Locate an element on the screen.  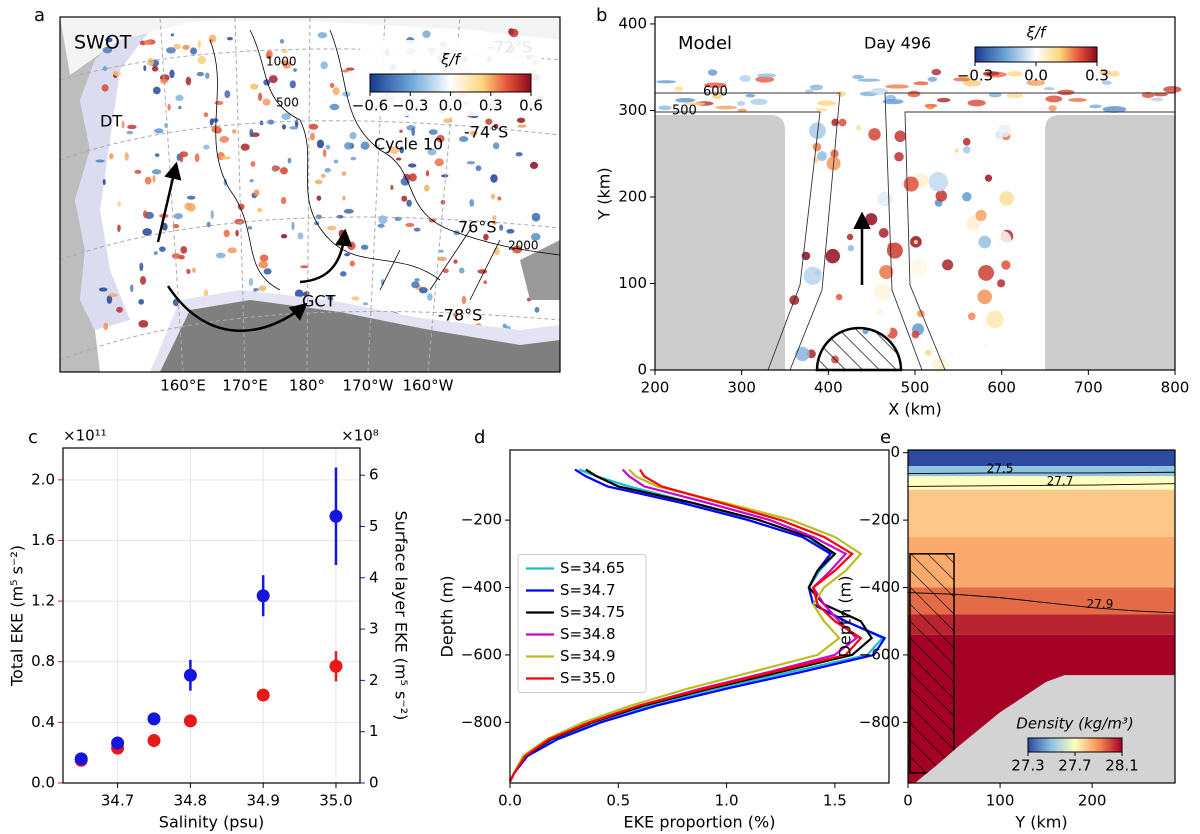
x-tick-label: 100 is located at coordinates (1000, 801).